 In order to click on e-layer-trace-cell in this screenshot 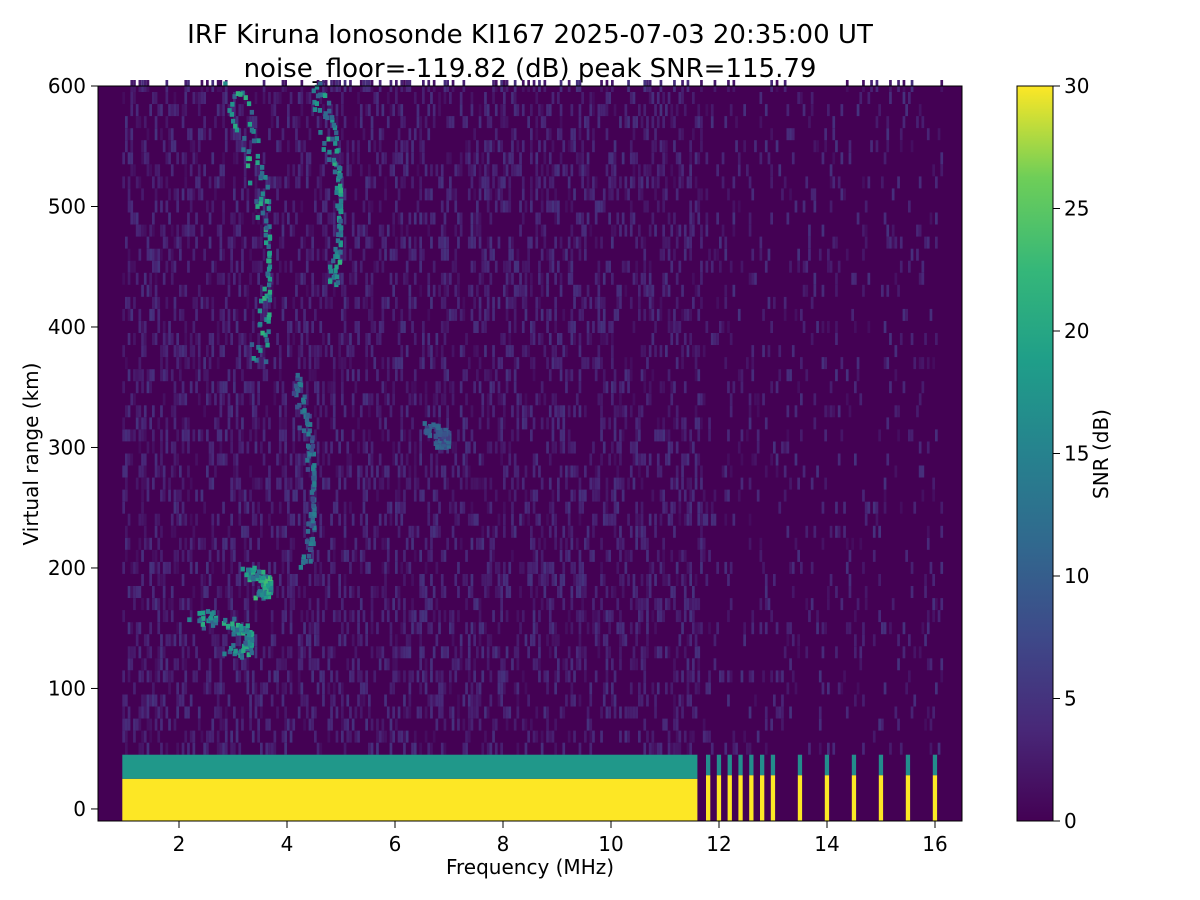, I will do `click(229, 652)`.